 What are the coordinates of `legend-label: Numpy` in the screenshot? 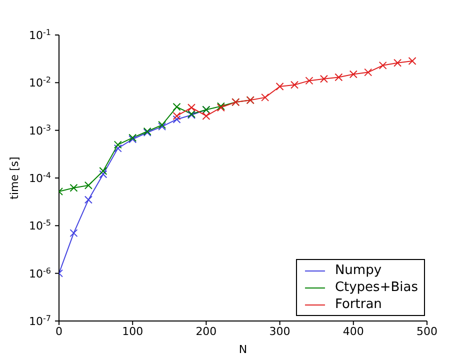 It's located at (358, 270).